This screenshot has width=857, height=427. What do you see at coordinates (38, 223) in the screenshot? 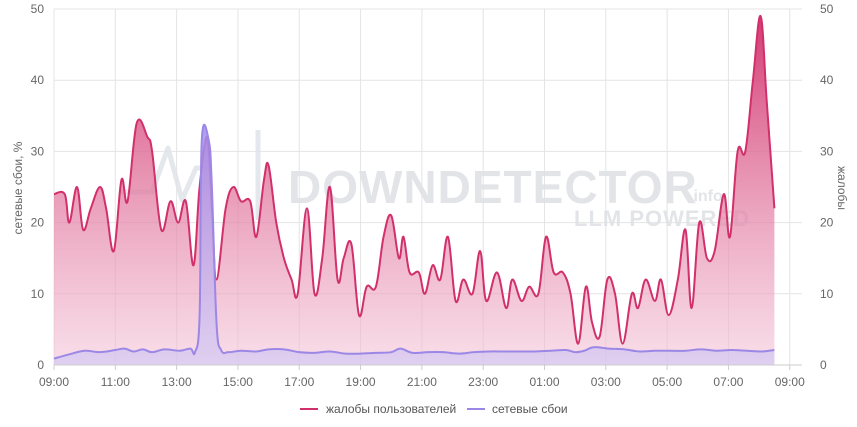
I see `y-left-tick-label: 20` at bounding box center [38, 223].